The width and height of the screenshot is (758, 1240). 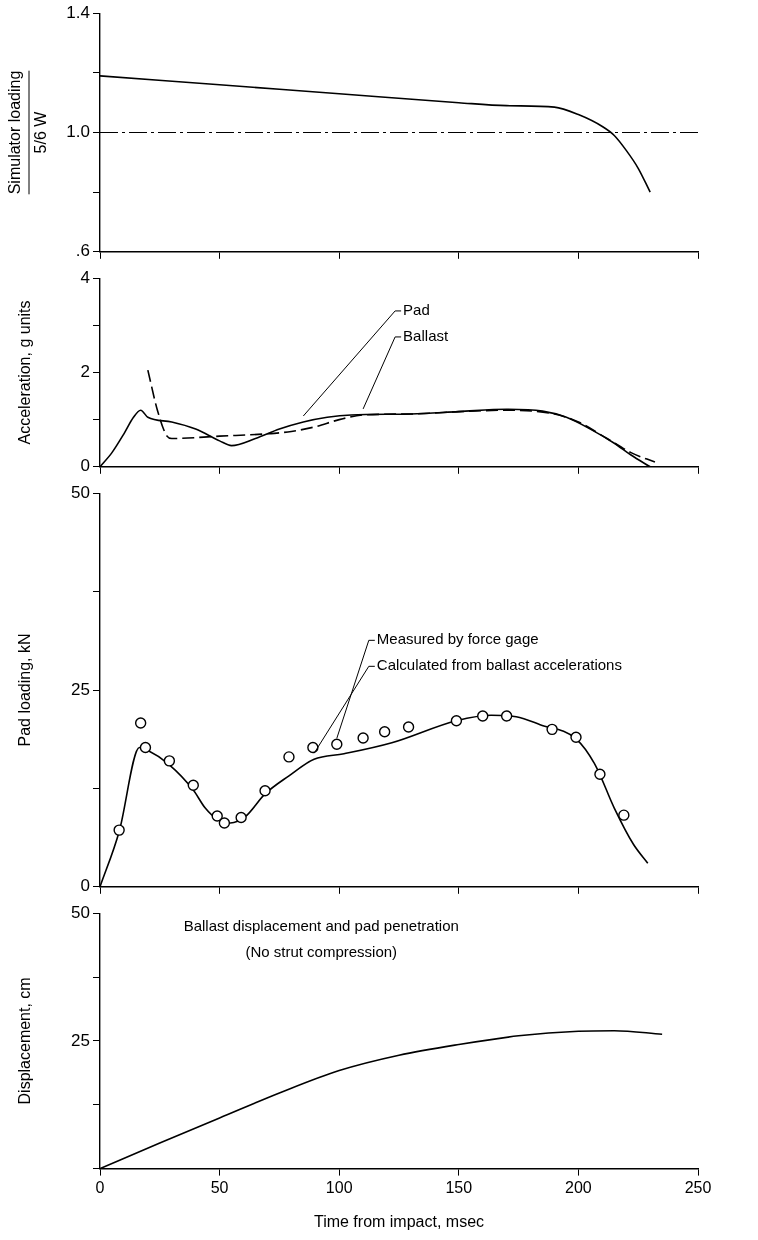 What do you see at coordinates (85, 372) in the screenshot?
I see `y-tick-label: 2` at bounding box center [85, 372].